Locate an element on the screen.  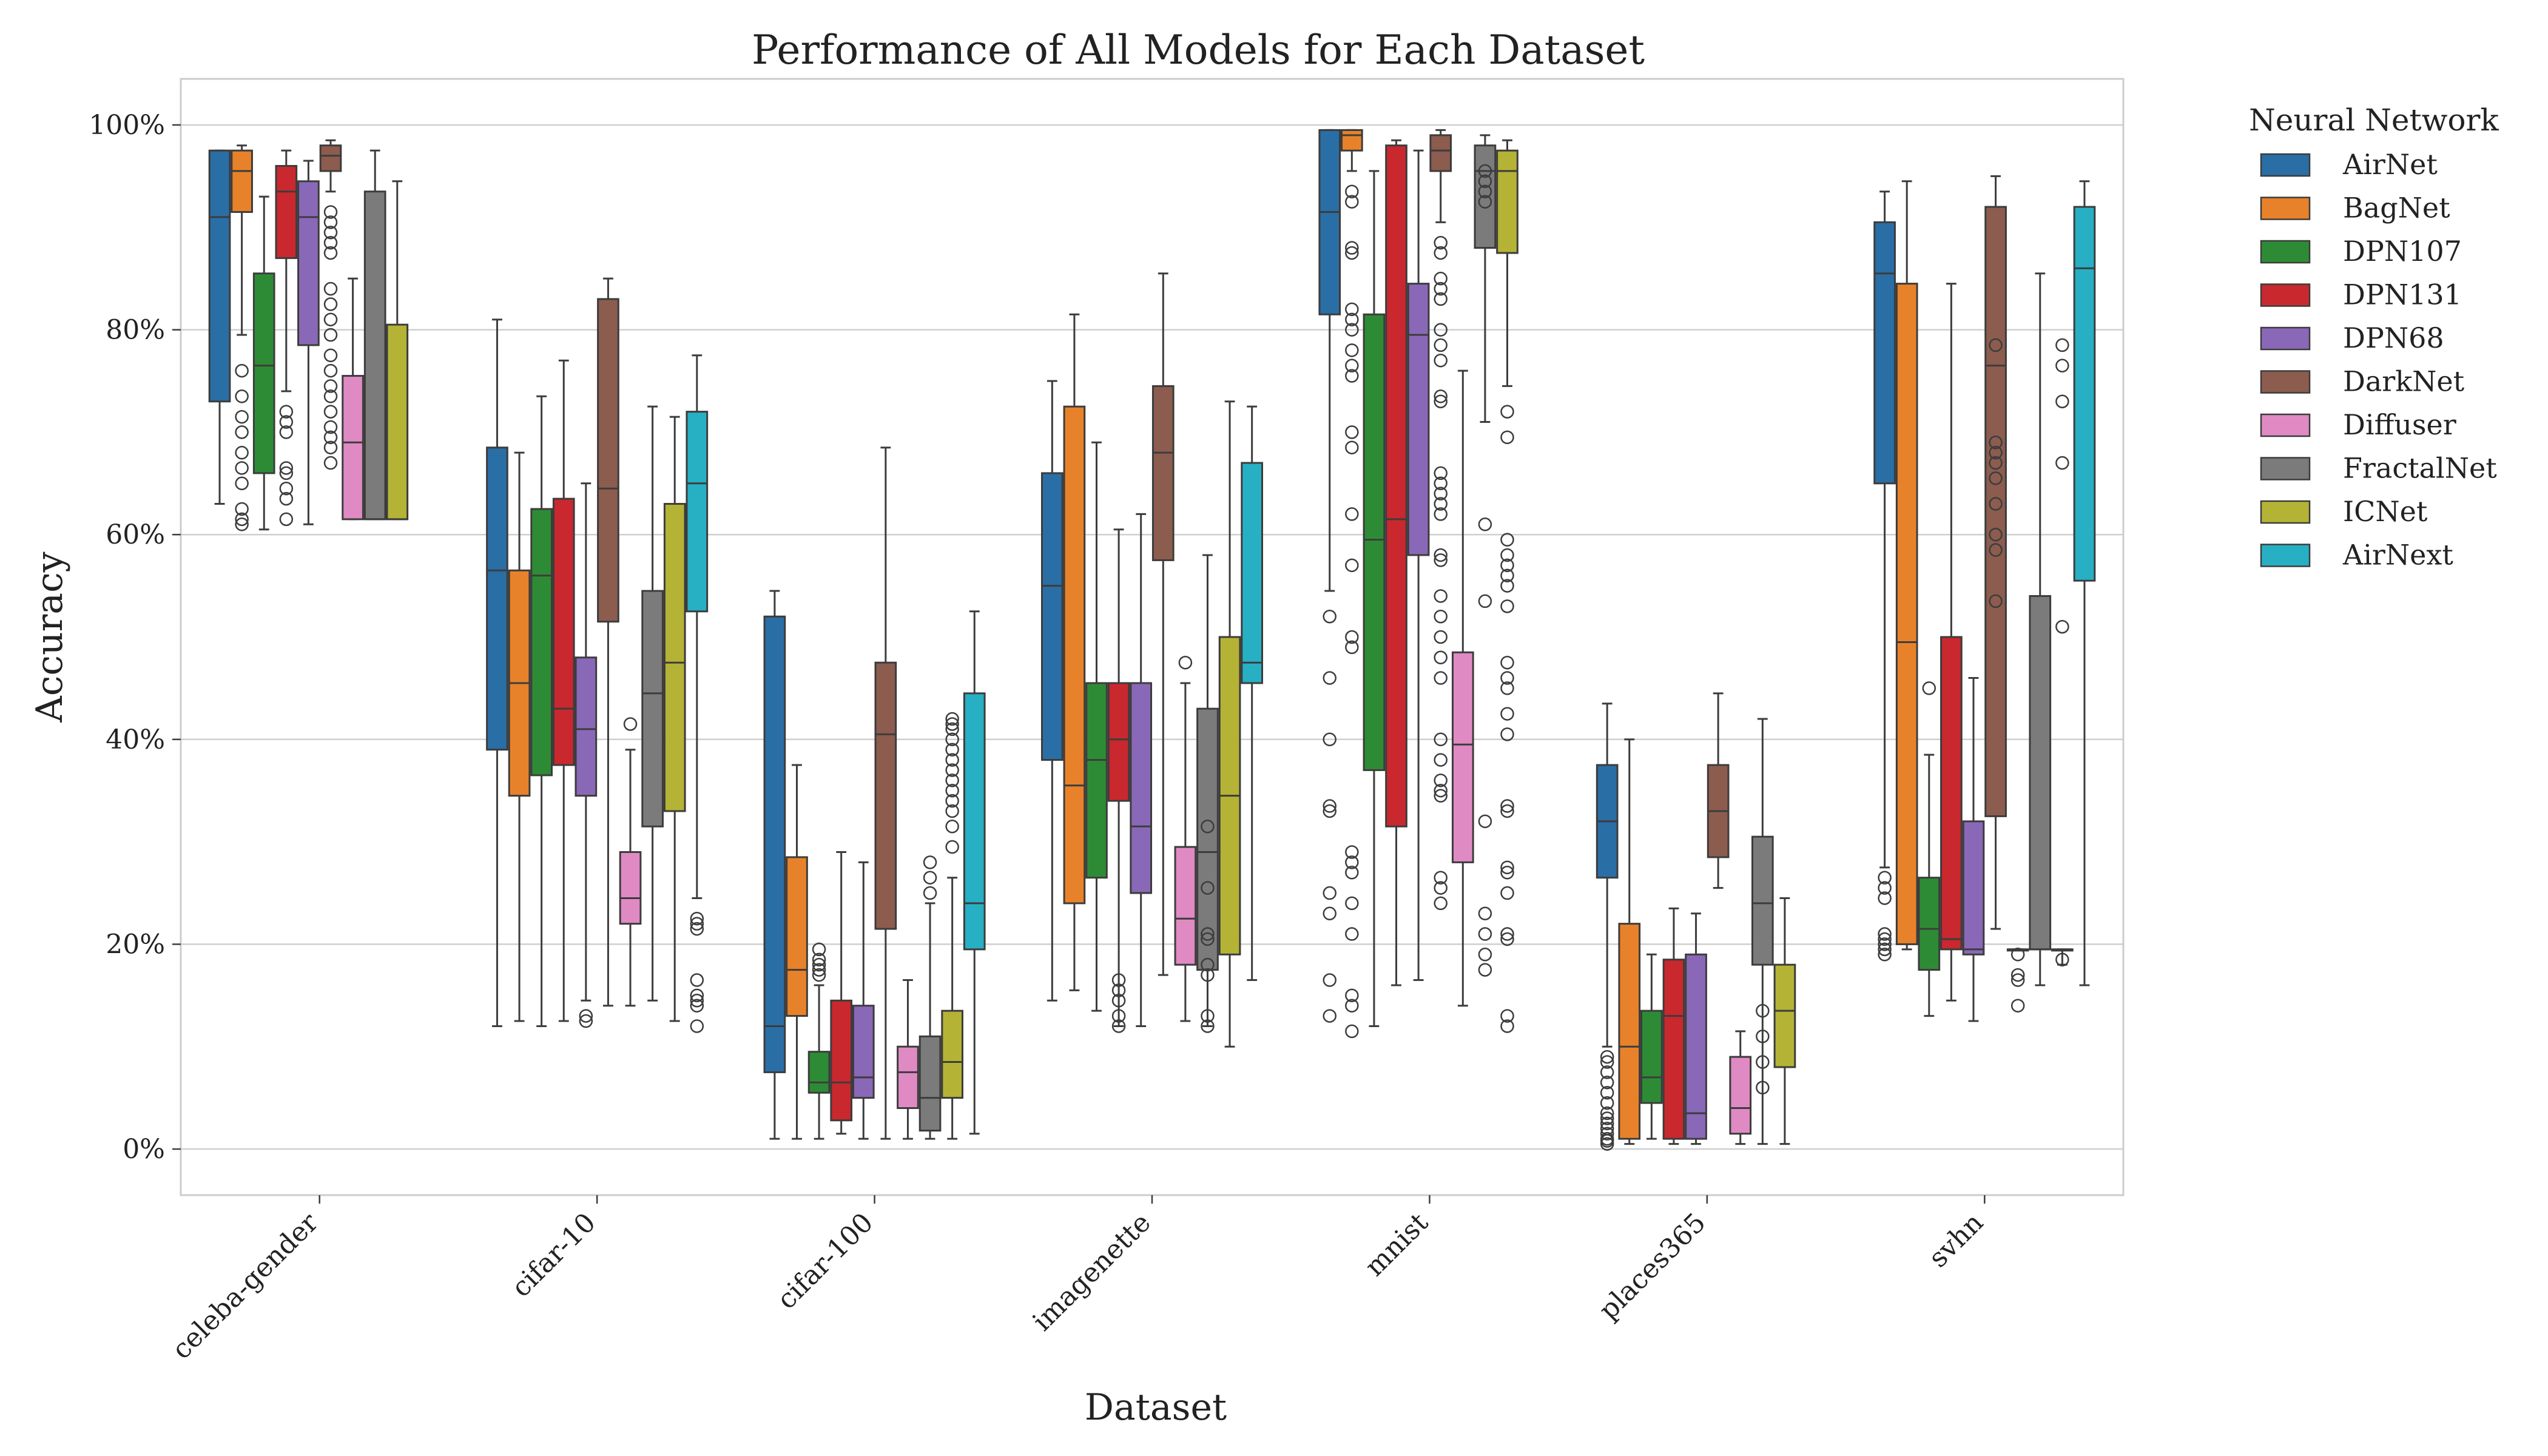
legend-item: DPN68 is located at coordinates (2352, 338).